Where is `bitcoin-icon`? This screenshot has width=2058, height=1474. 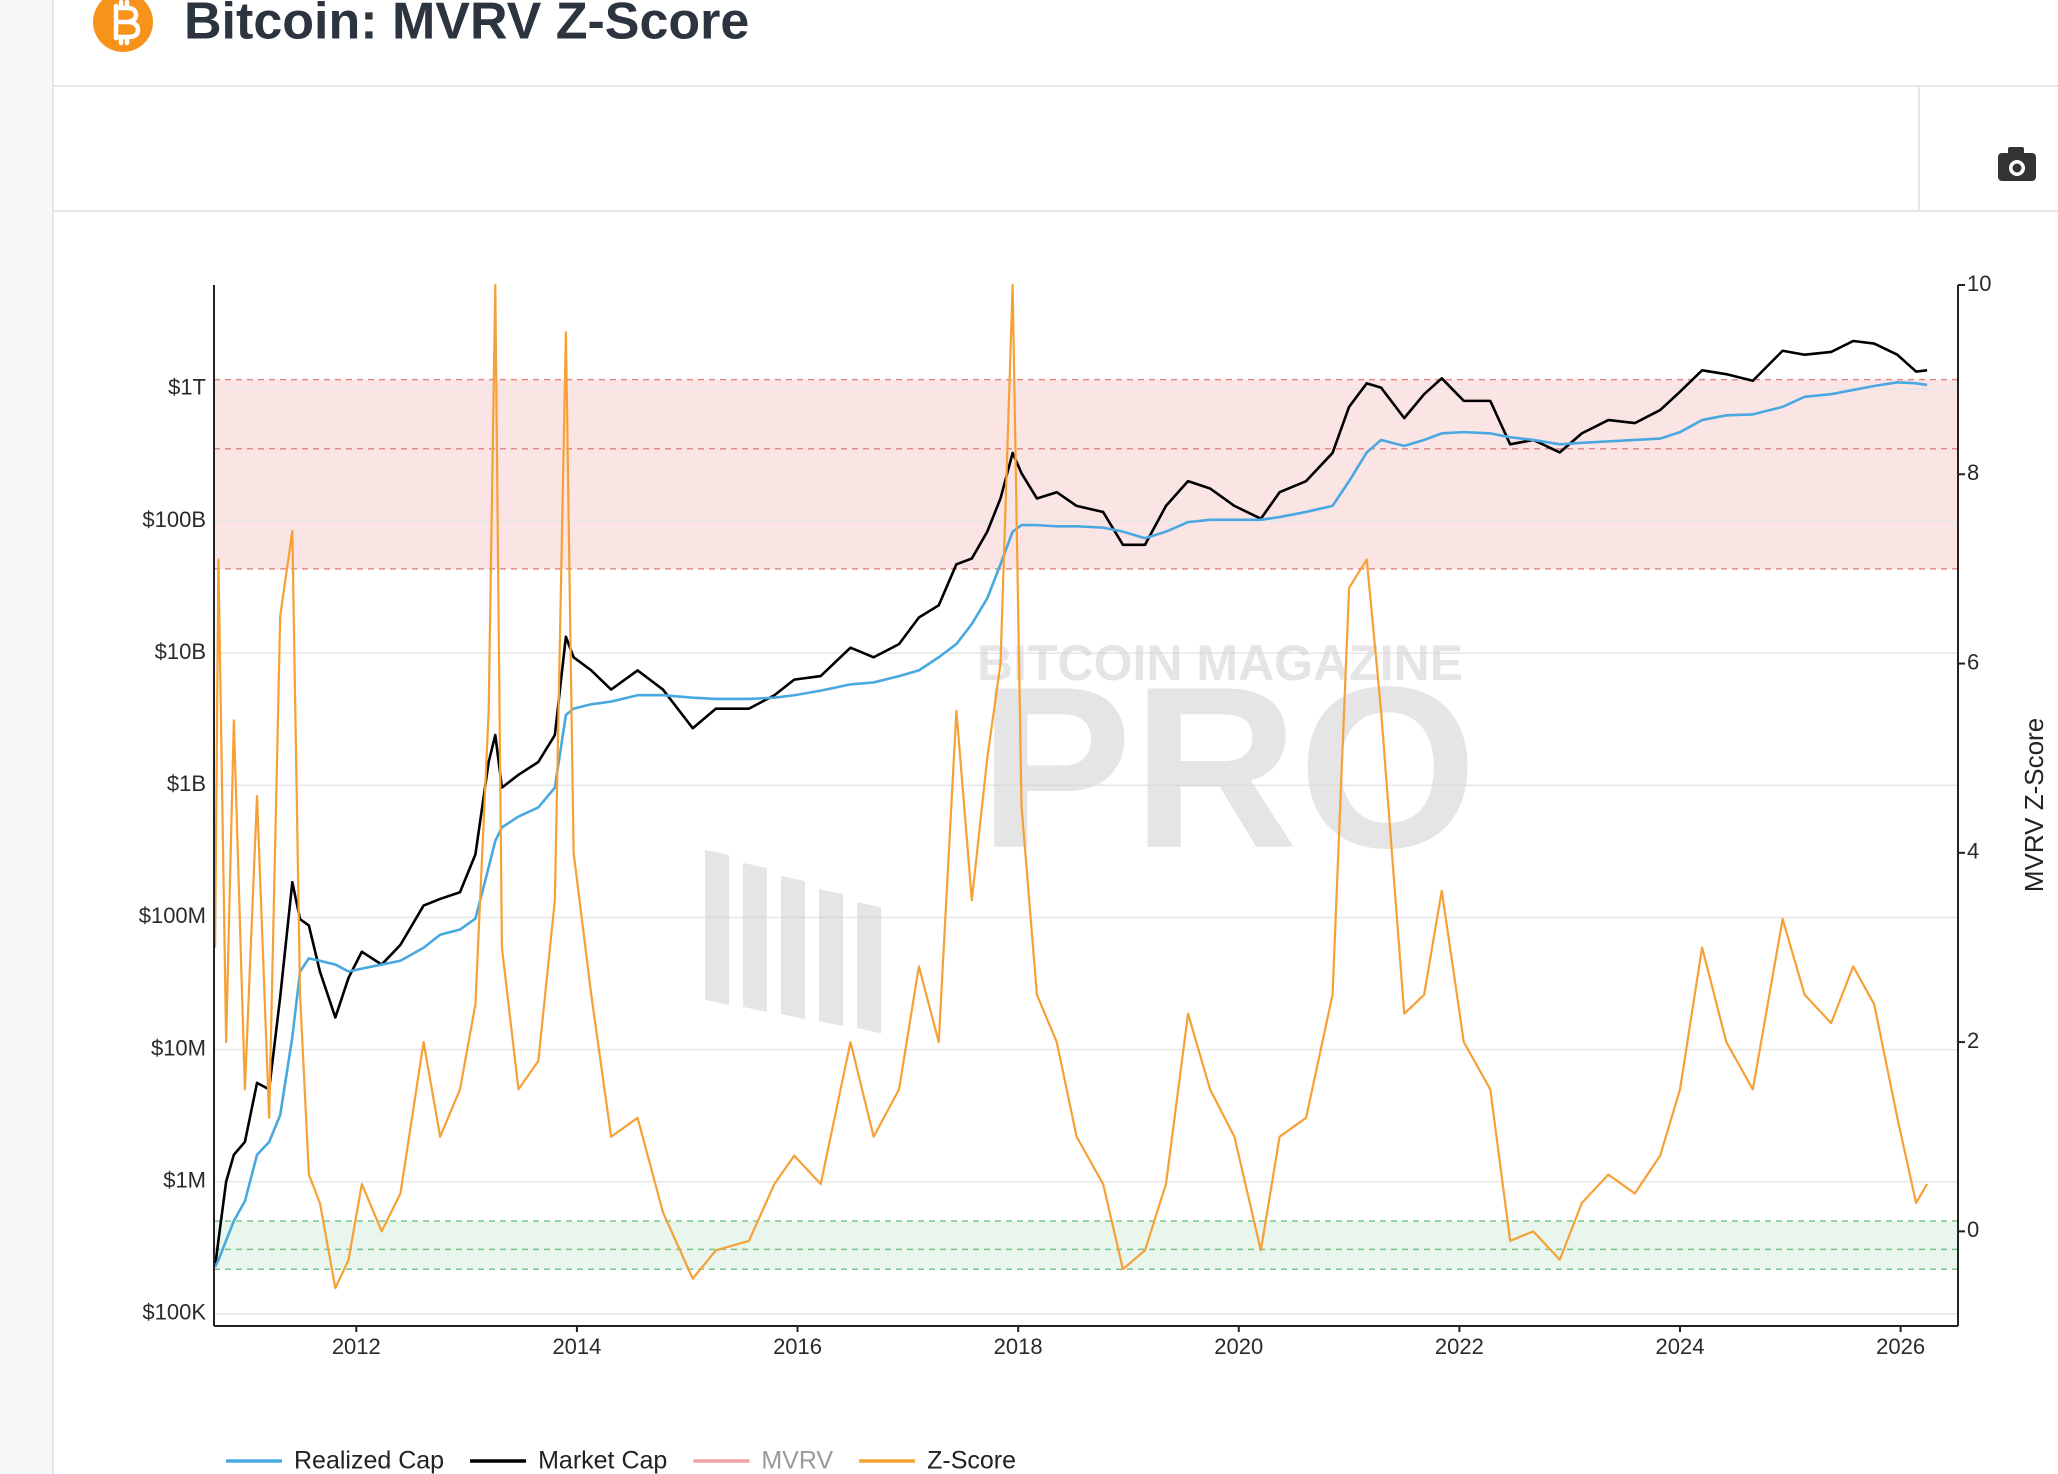
bitcoin-icon is located at coordinates (123, 26).